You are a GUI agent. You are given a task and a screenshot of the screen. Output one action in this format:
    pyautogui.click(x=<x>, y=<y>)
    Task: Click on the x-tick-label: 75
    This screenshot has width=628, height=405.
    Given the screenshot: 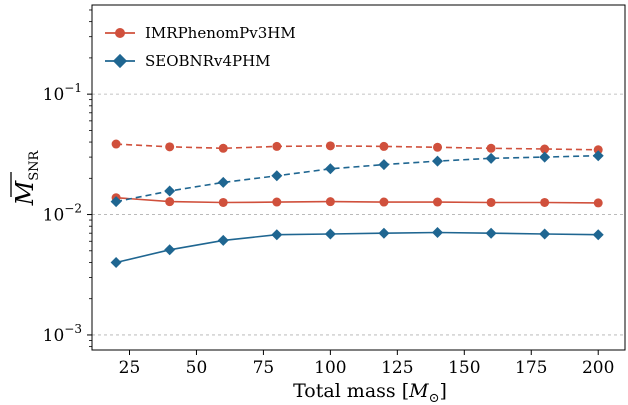 What is the action you would take?
    pyautogui.click(x=264, y=368)
    